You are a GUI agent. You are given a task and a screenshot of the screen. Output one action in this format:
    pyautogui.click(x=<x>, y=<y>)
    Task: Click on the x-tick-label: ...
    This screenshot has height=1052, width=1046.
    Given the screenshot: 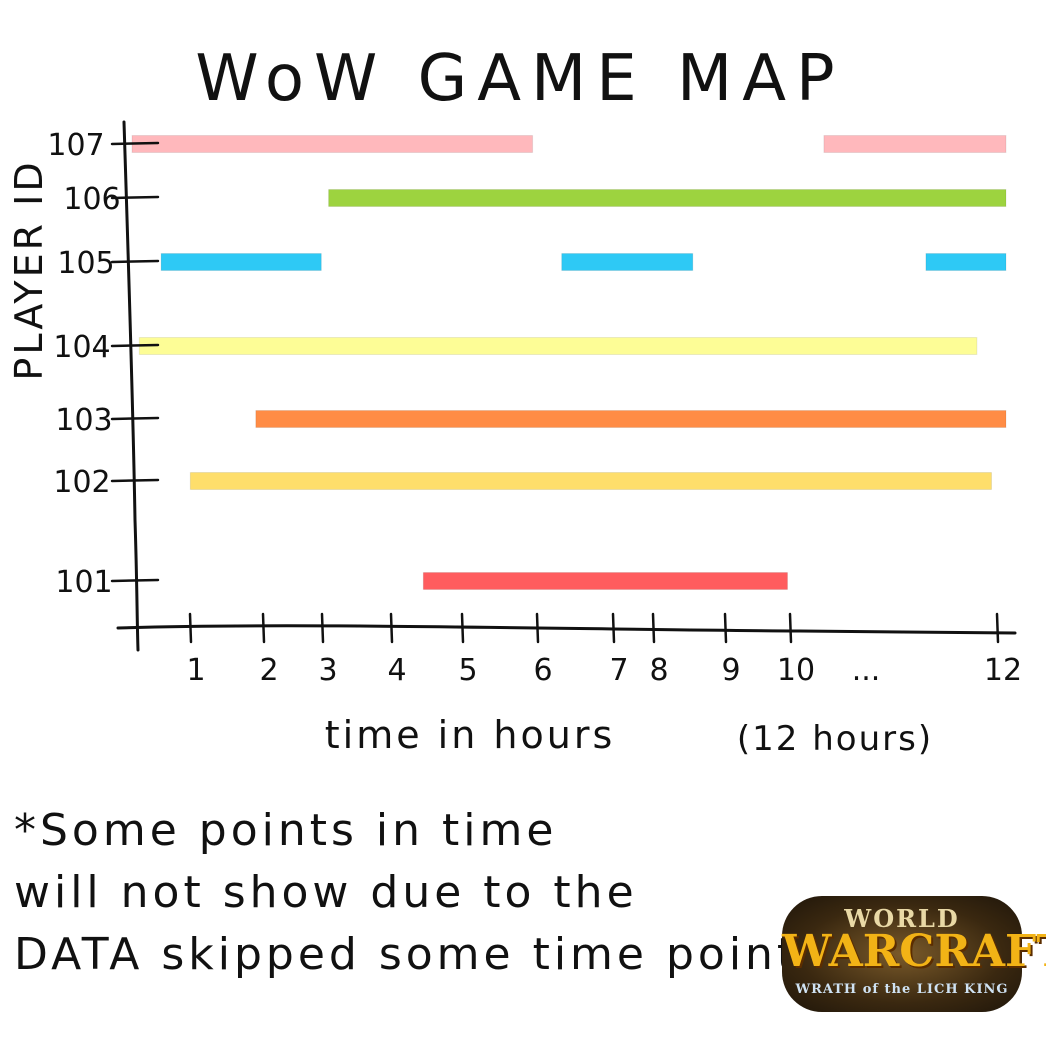 What is the action you would take?
    pyautogui.click(x=866, y=670)
    